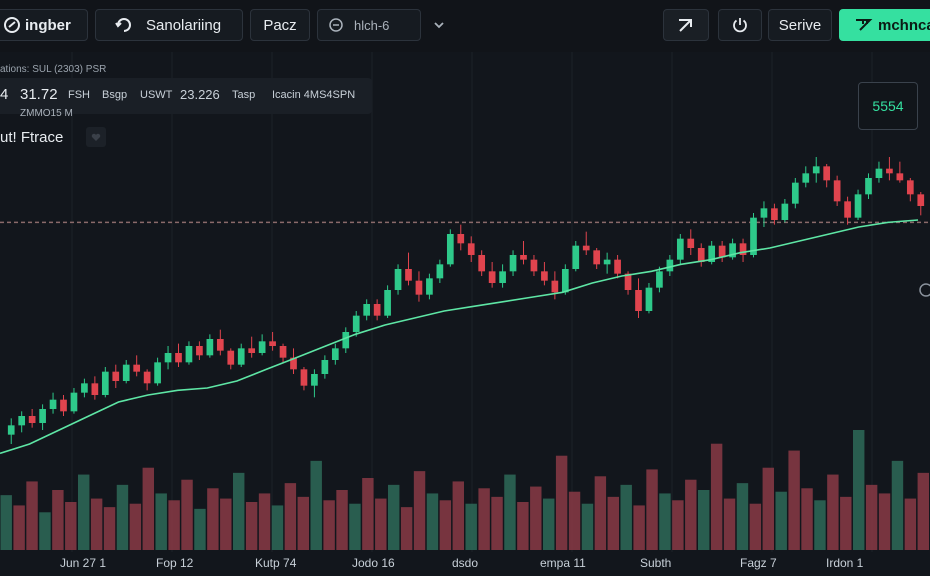  I want to click on save-label: Serive, so click(800, 25).